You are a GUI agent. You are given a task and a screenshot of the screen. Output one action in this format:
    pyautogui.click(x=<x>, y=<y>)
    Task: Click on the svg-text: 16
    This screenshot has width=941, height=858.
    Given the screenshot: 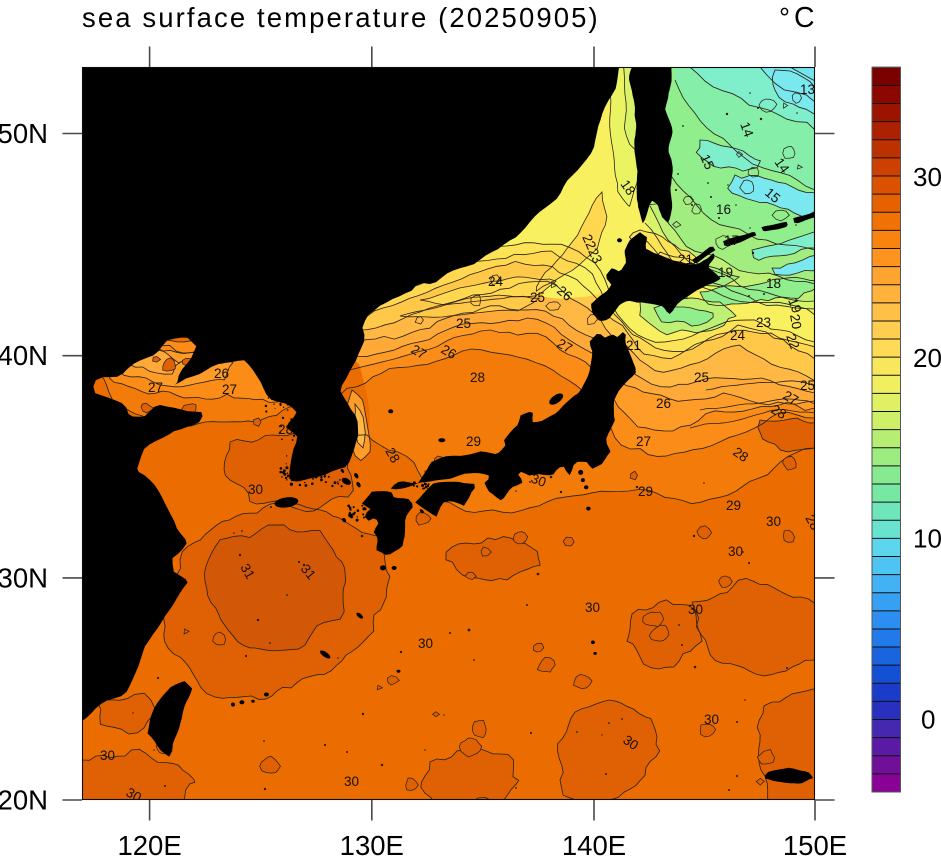 What is the action you would take?
    pyautogui.click(x=723, y=209)
    